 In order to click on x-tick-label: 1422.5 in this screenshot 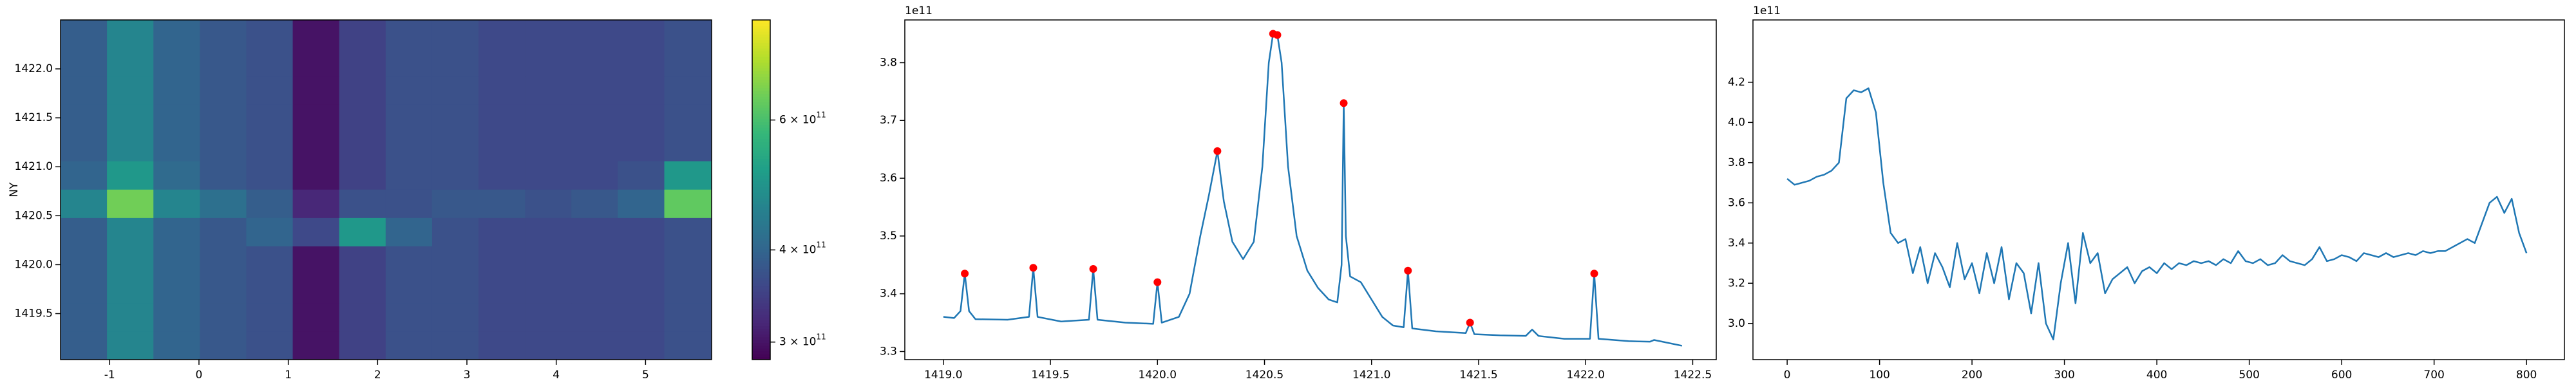, I will do `click(1693, 375)`.